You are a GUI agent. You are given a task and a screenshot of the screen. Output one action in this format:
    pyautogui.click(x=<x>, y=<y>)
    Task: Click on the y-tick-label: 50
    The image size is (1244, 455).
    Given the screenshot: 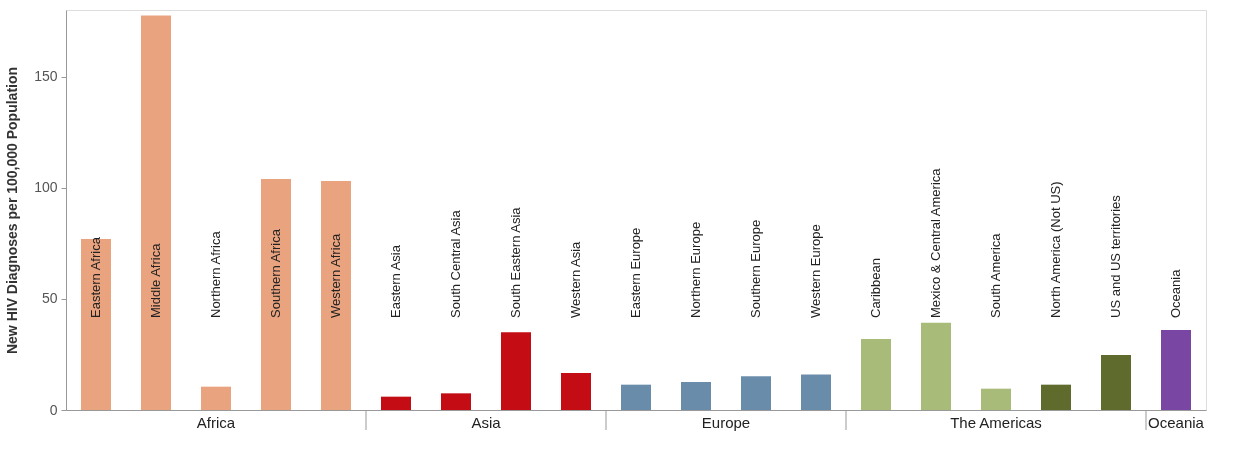 What is the action you would take?
    pyautogui.click(x=49, y=298)
    